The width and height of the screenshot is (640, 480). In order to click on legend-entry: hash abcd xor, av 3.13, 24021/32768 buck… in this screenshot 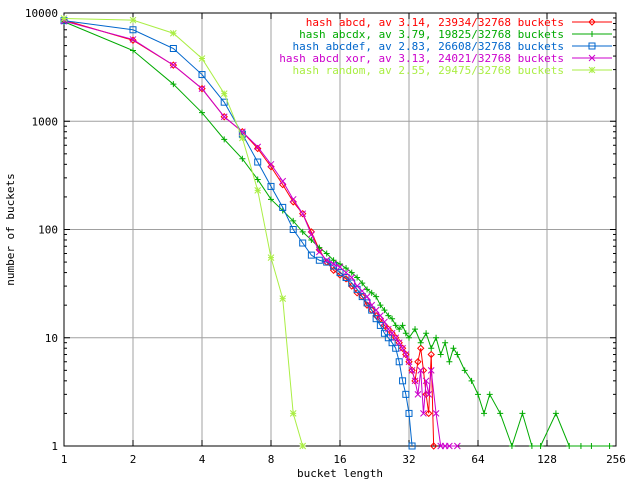, I will do `click(445, 58)`.